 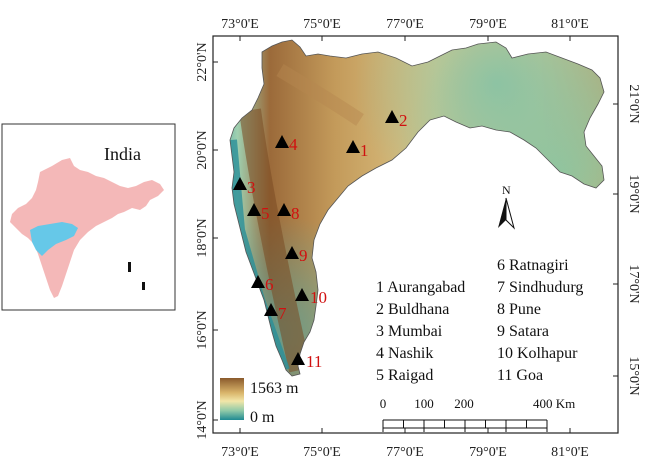 What do you see at coordinates (383, 403) in the screenshot?
I see `scale-label: 0` at bounding box center [383, 403].